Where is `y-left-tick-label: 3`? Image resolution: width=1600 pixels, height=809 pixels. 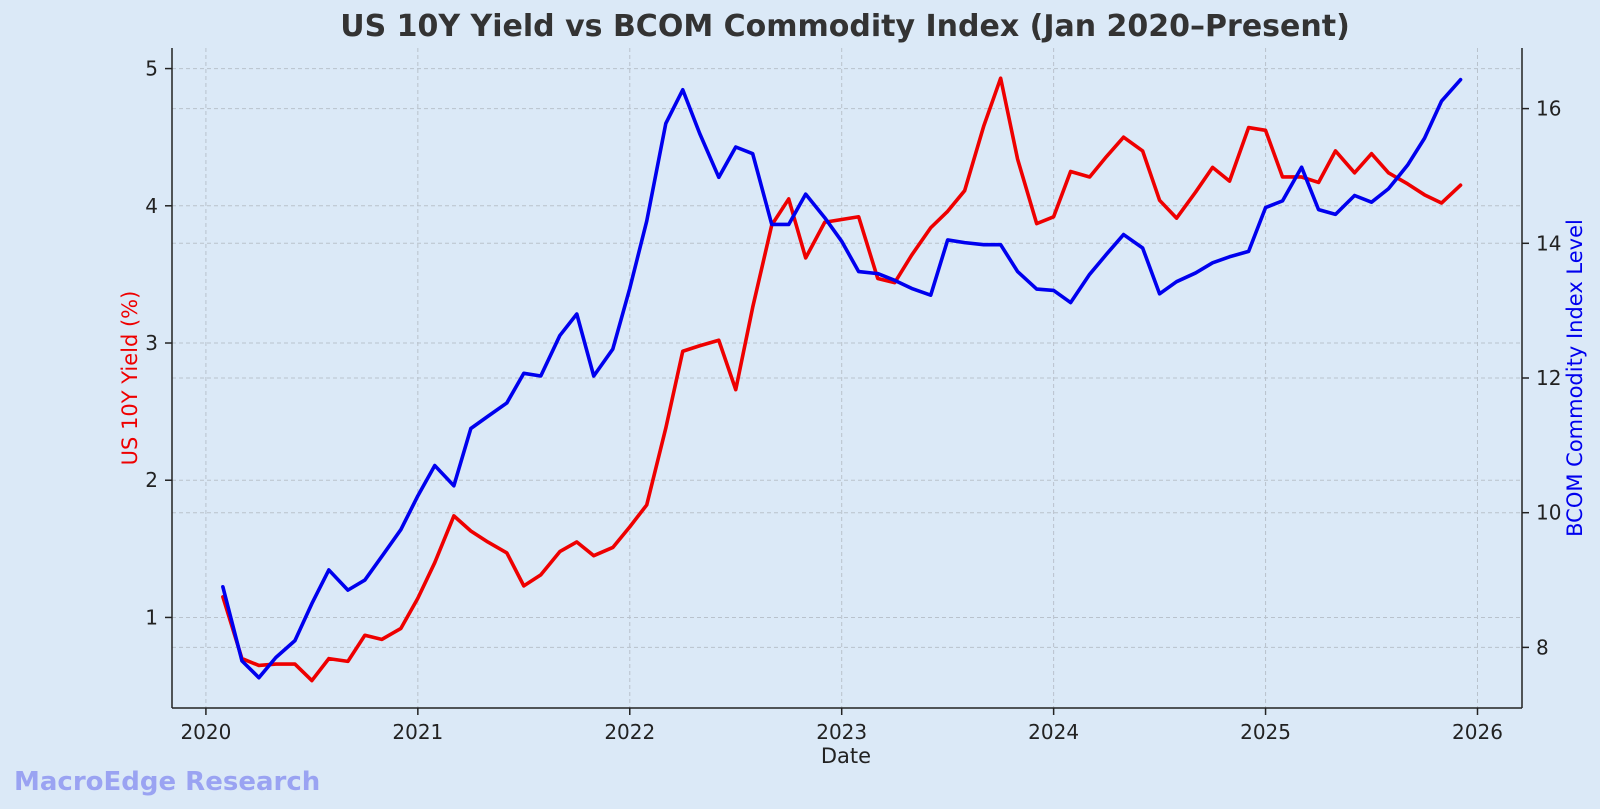
y-left-tick-label: 3 is located at coordinates (151, 343).